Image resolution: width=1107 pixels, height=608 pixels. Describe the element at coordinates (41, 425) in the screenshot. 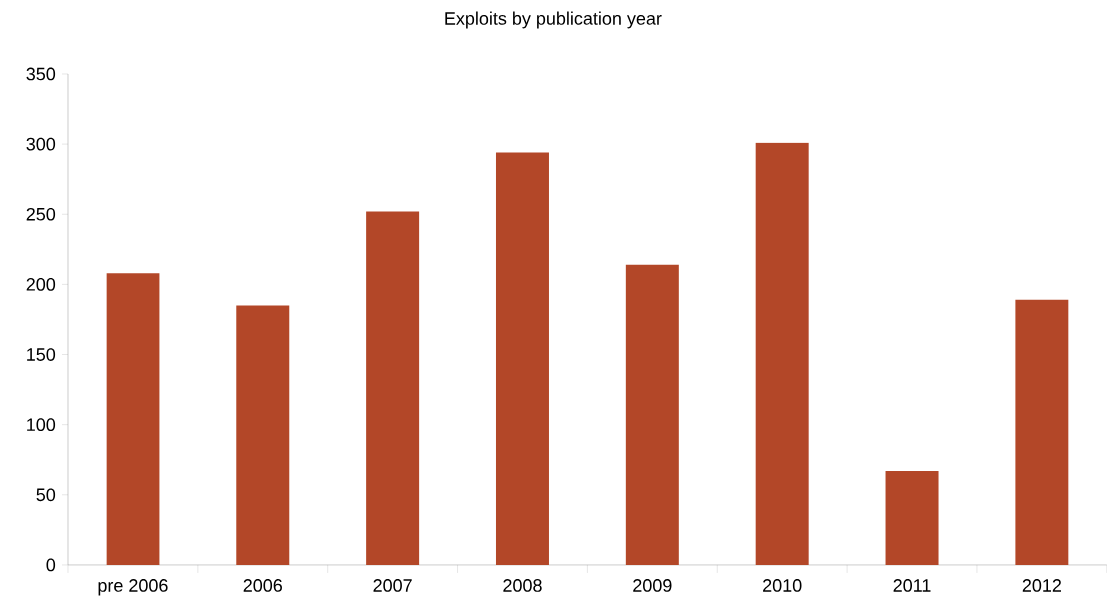

I see `y-tick-label: 100` at that location.